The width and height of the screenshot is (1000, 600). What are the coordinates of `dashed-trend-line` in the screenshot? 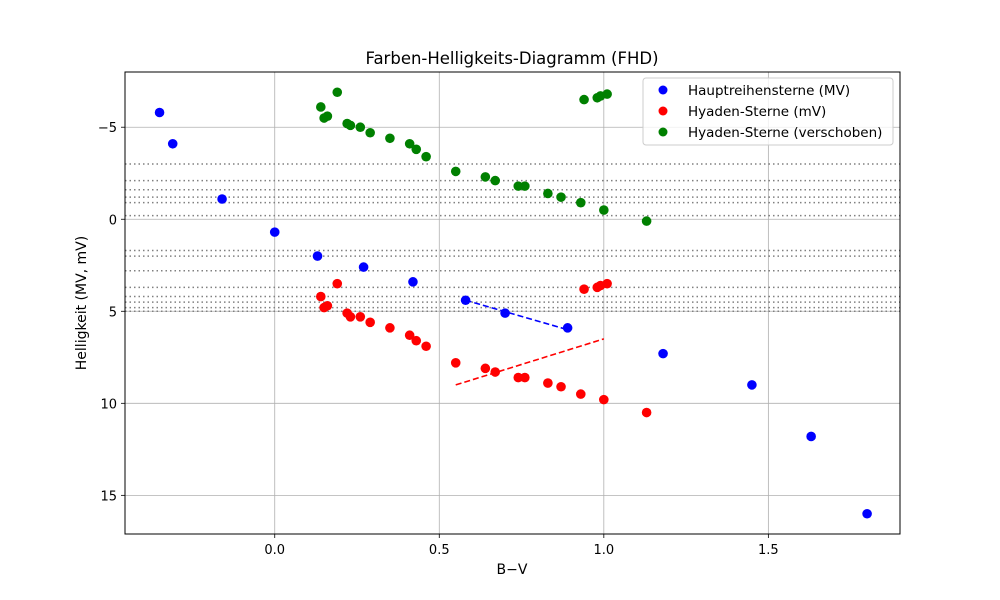 It's located at (530, 362).